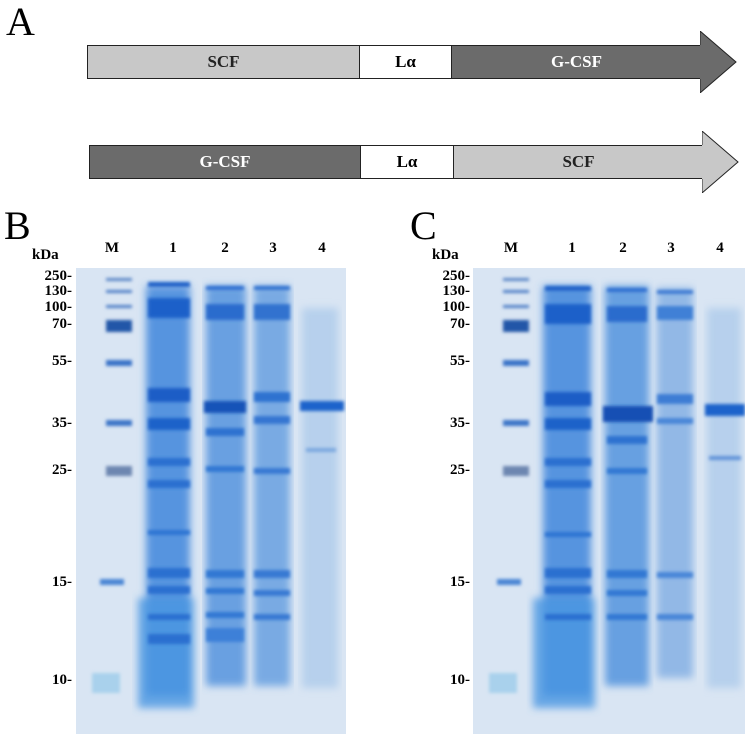 This screenshot has width=747, height=736. Describe the element at coordinates (17, 225) in the screenshot. I see `panel-label-b: B` at that location.